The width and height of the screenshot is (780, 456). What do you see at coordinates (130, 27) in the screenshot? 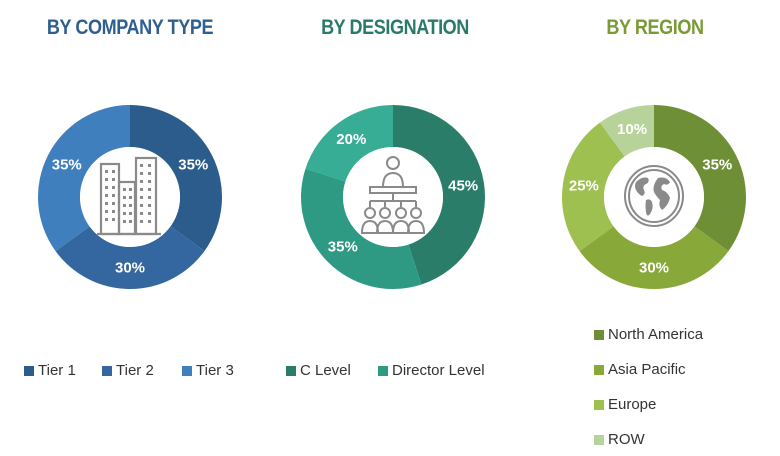
I see `company-type-title: BY COMPANY TYPE` at bounding box center [130, 27].